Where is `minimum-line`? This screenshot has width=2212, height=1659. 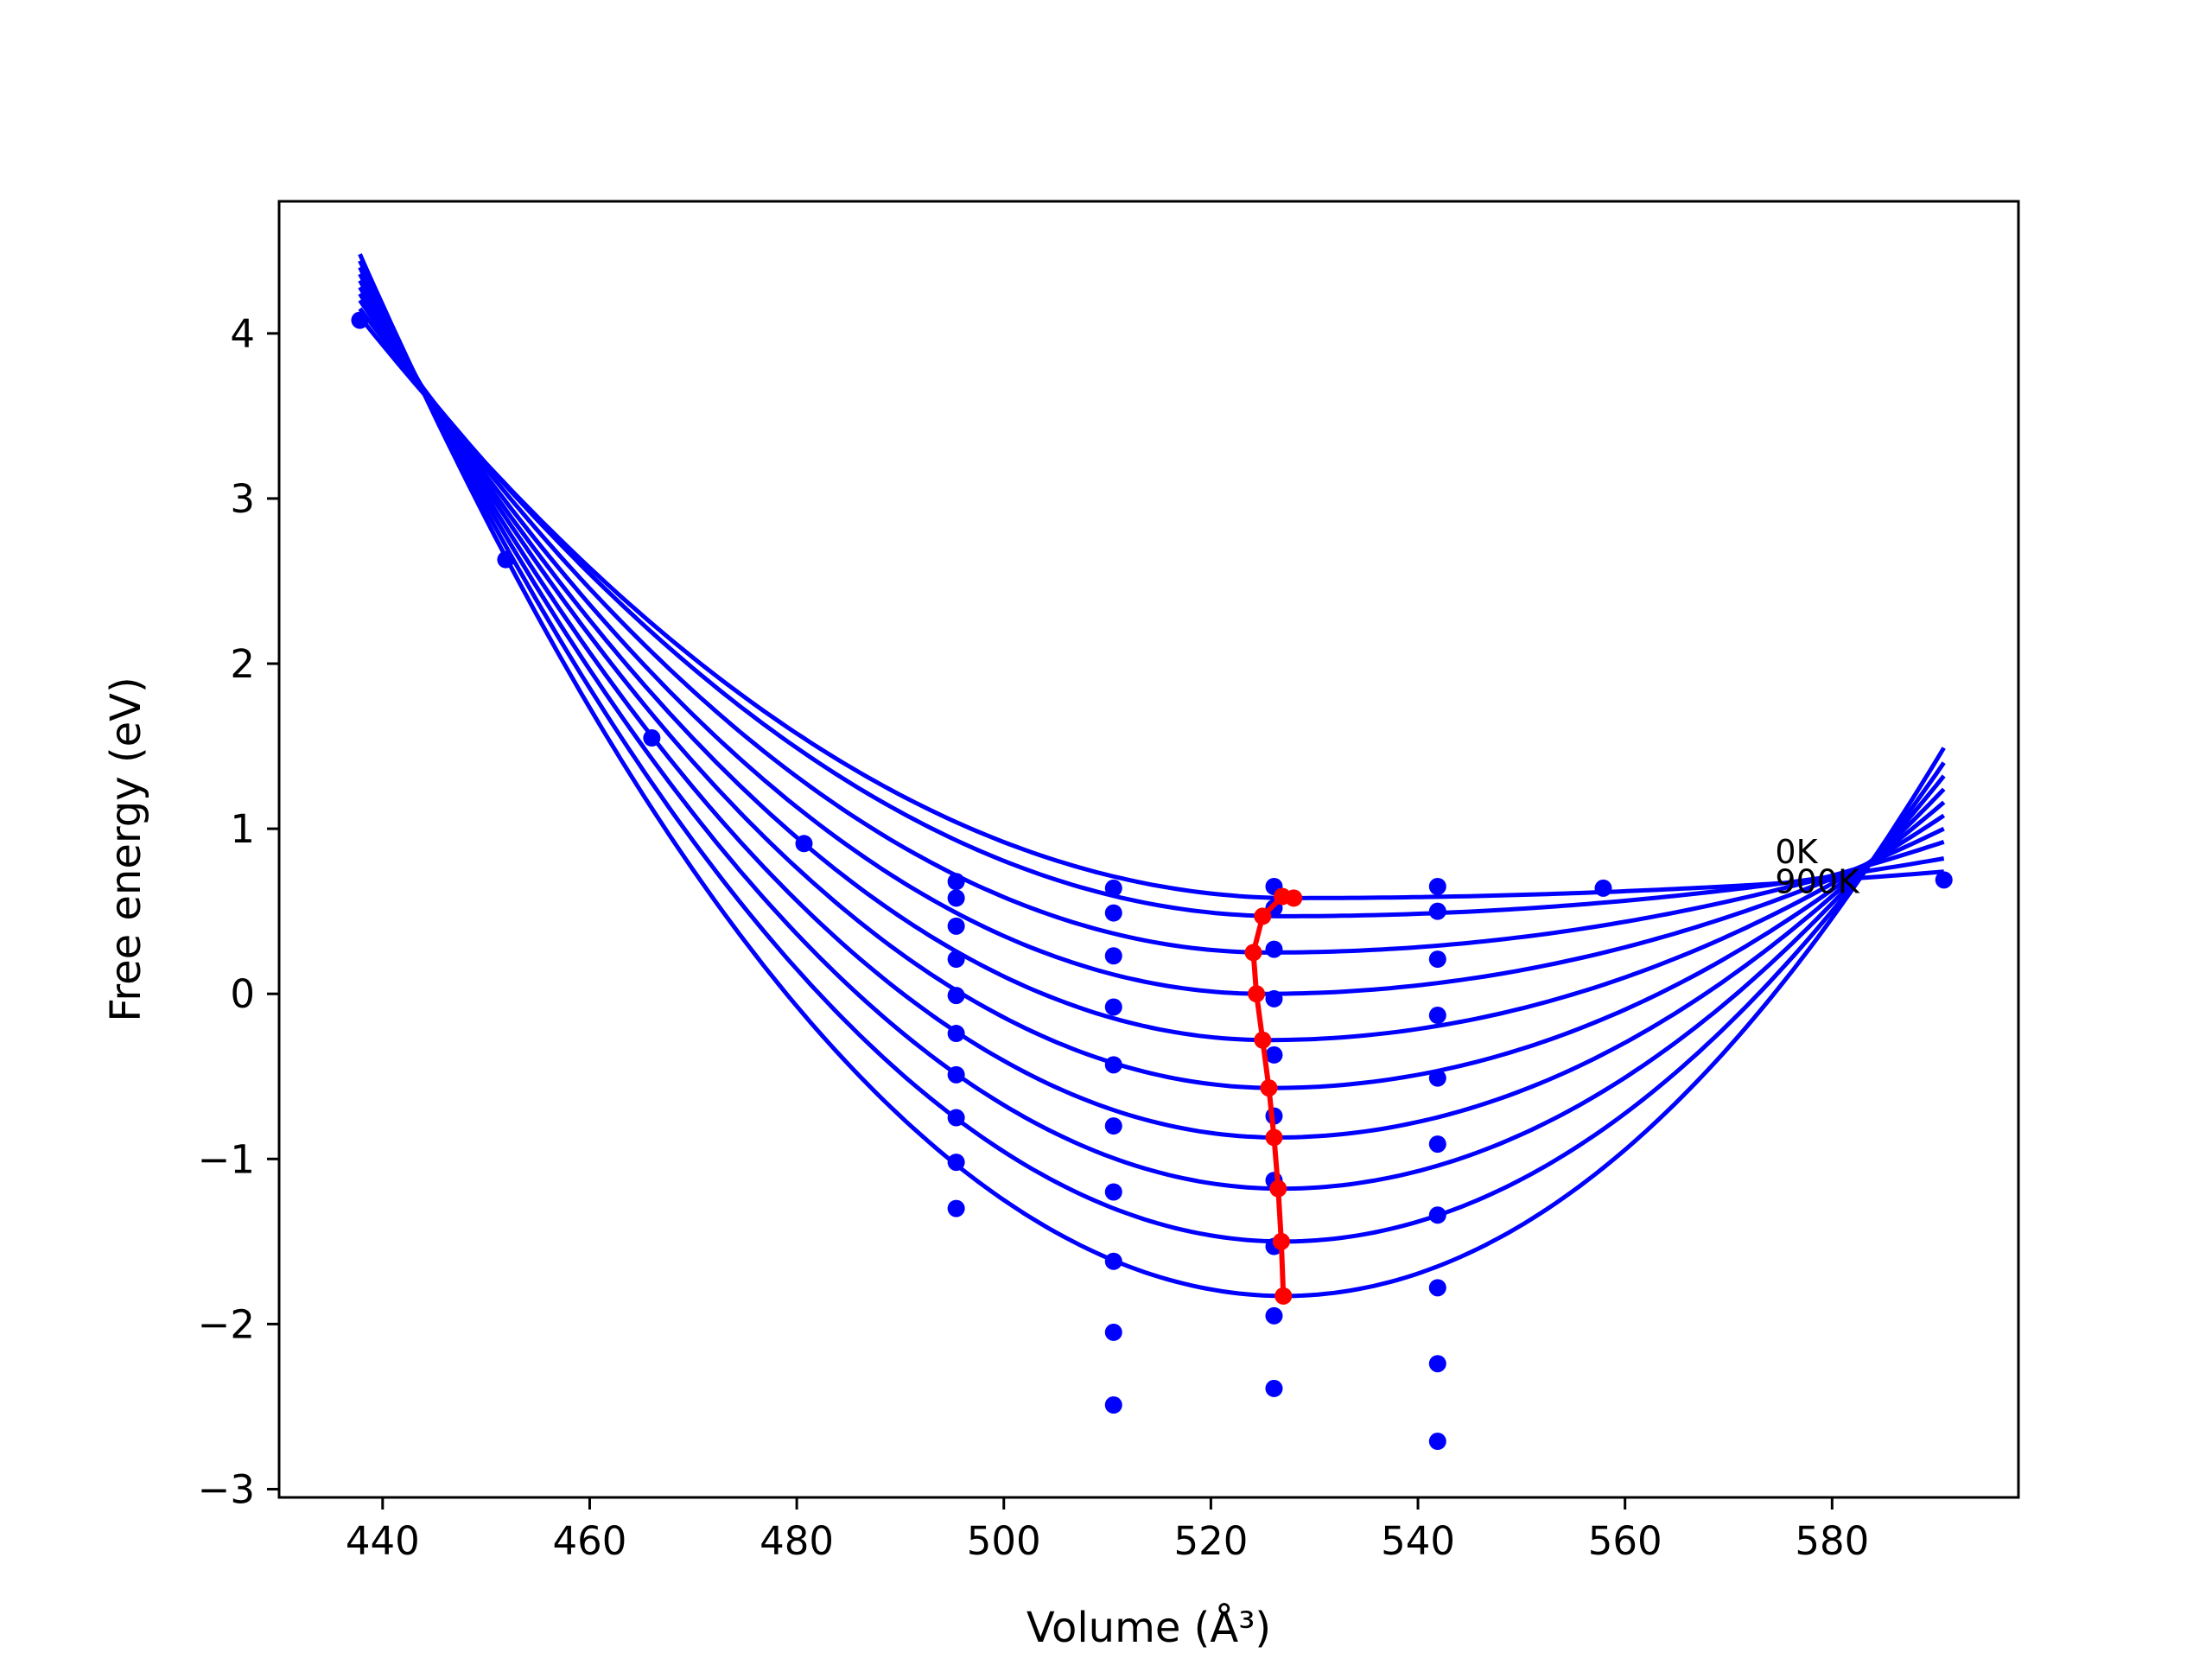
minimum-line is located at coordinates (1273, 1096).